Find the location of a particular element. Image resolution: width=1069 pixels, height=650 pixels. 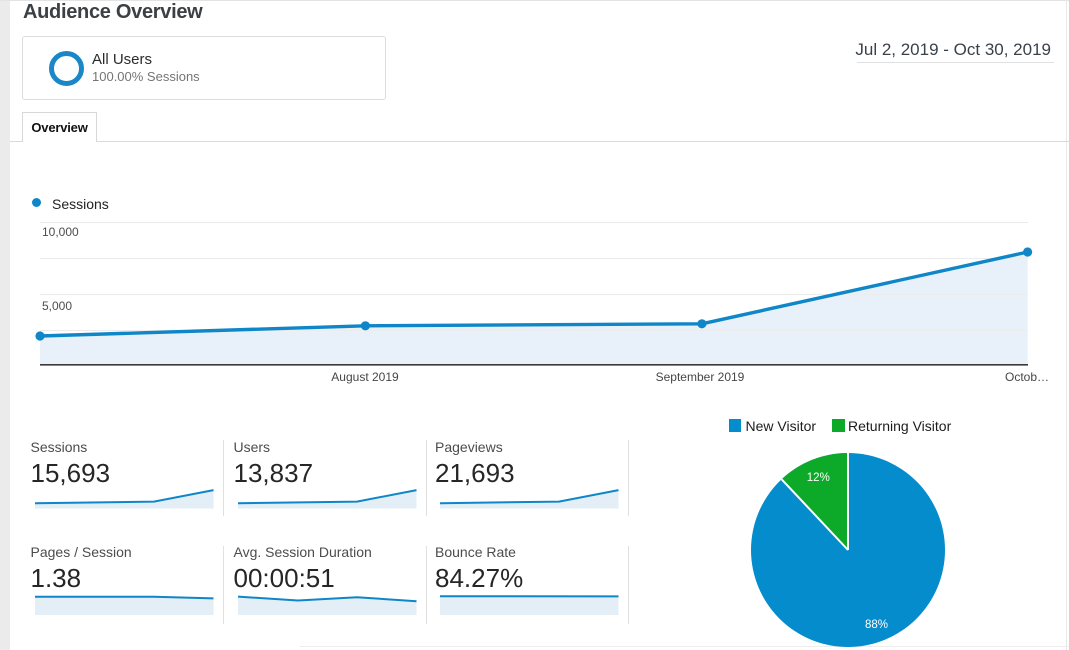

svg-text: 88% is located at coordinates (876, 625).